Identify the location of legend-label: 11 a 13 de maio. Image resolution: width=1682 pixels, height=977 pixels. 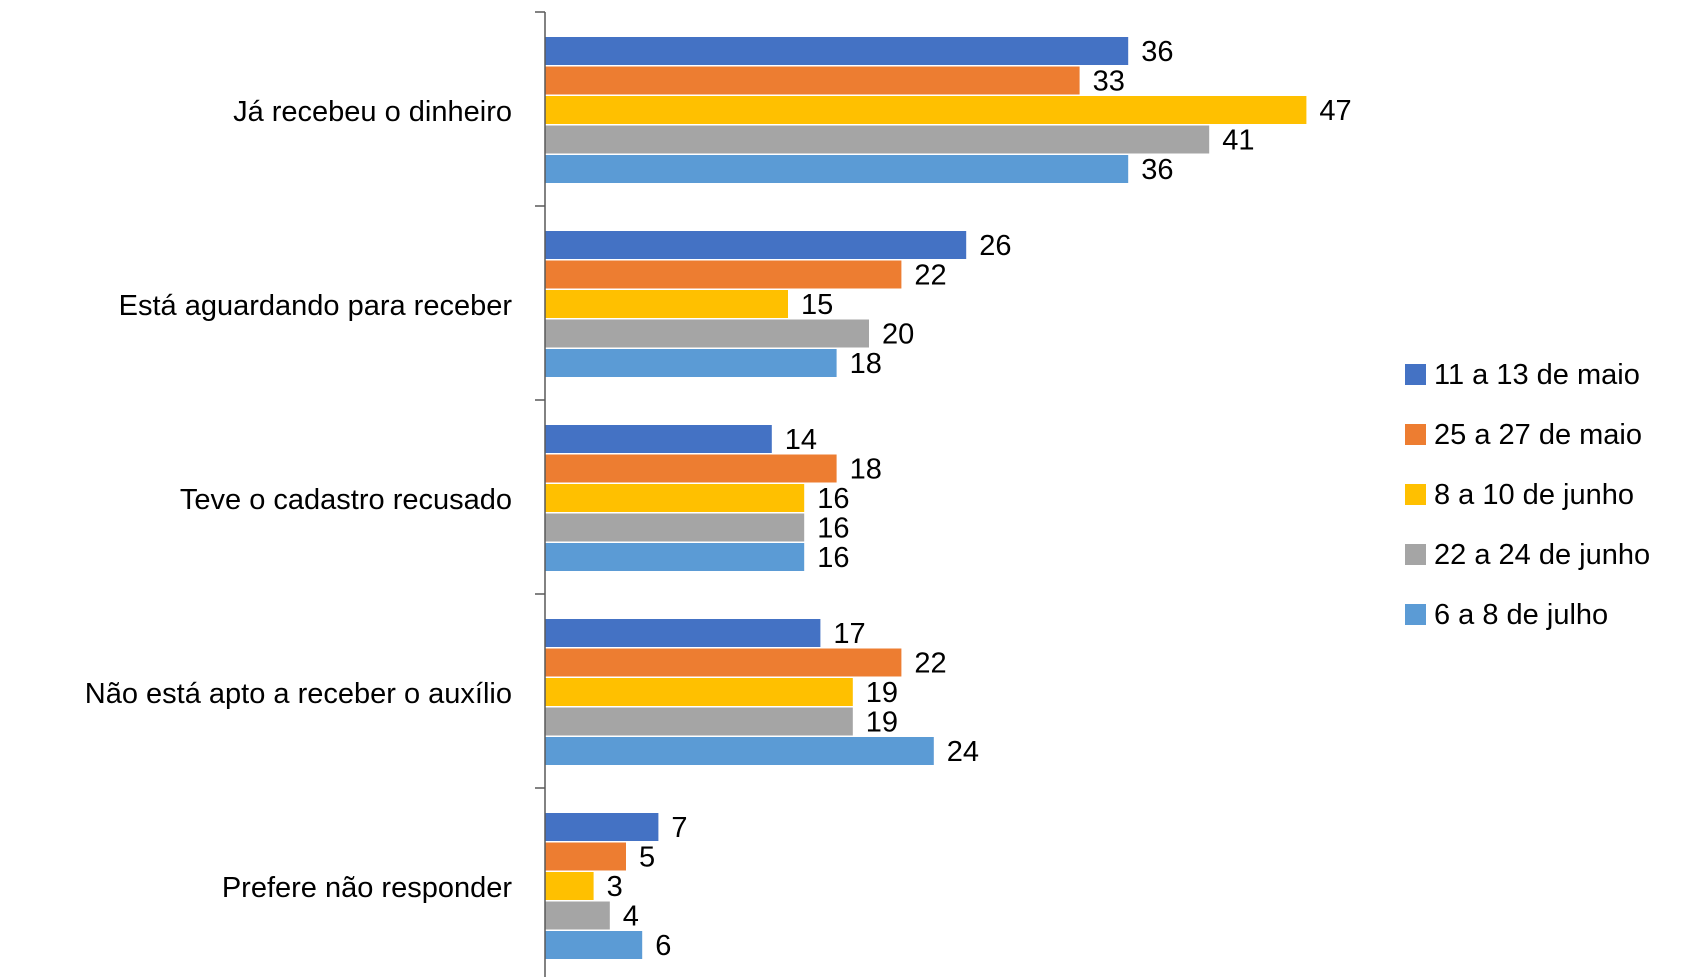
(1537, 375).